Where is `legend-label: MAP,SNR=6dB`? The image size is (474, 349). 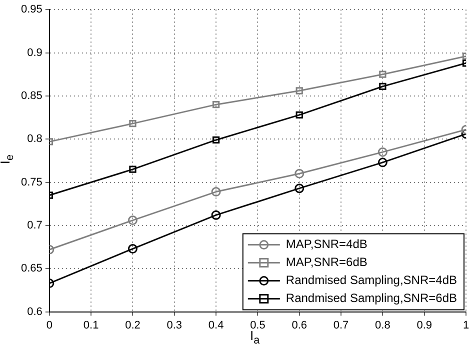
legend-label: MAP,SNR=6dB is located at coordinates (327, 262).